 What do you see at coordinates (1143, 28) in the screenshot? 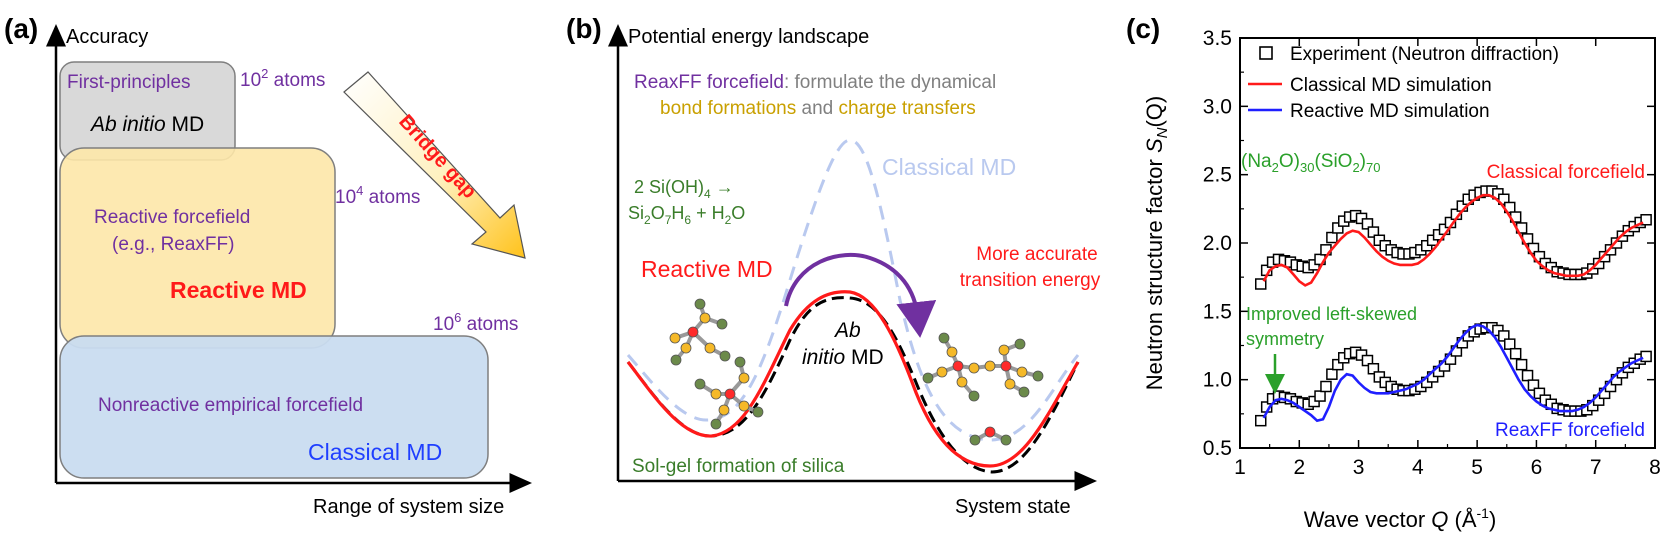
I see `panel-c-label: (c)` at bounding box center [1143, 28].